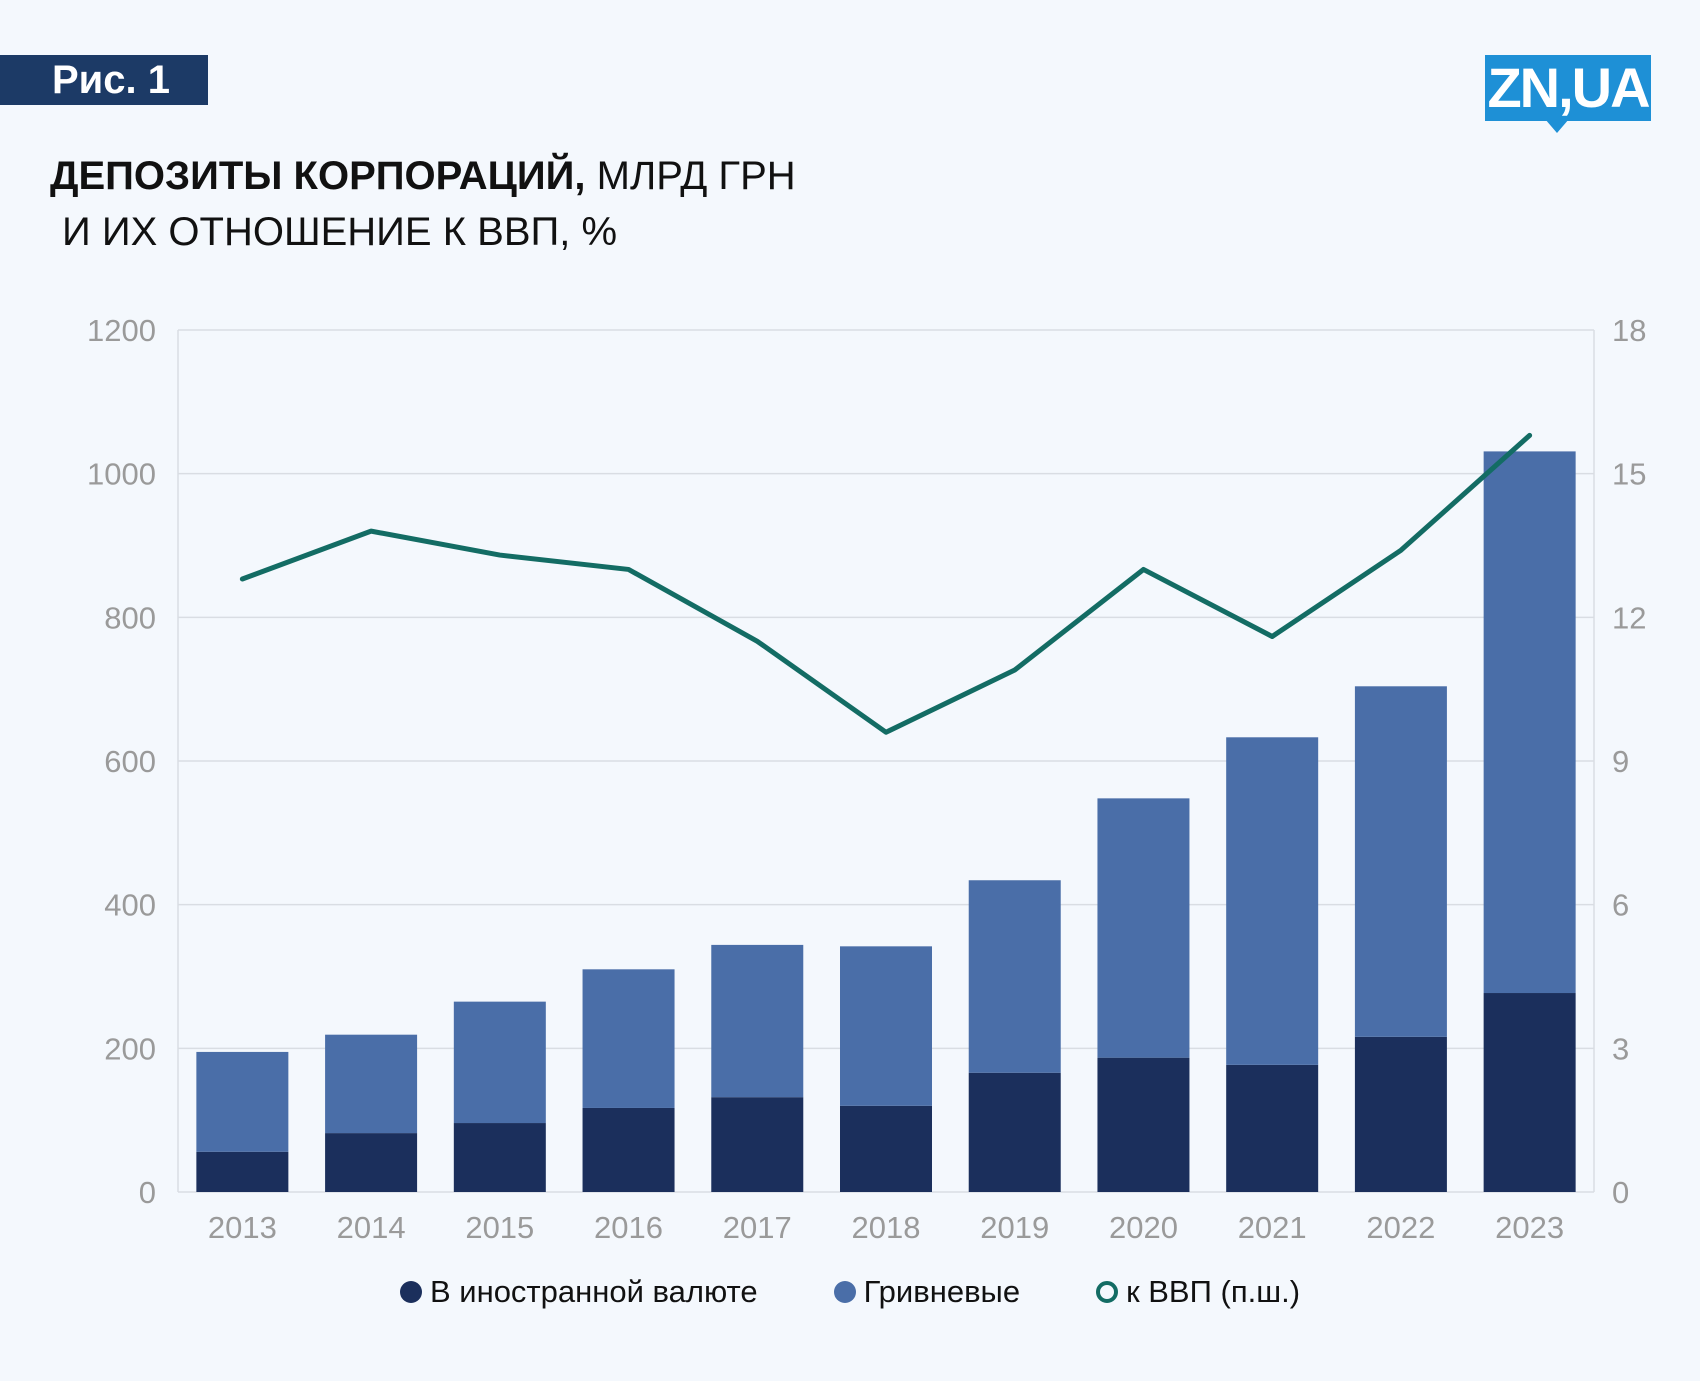 The width and height of the screenshot is (1700, 1381). I want to click on right-tick-label: 18, so click(1629, 330).